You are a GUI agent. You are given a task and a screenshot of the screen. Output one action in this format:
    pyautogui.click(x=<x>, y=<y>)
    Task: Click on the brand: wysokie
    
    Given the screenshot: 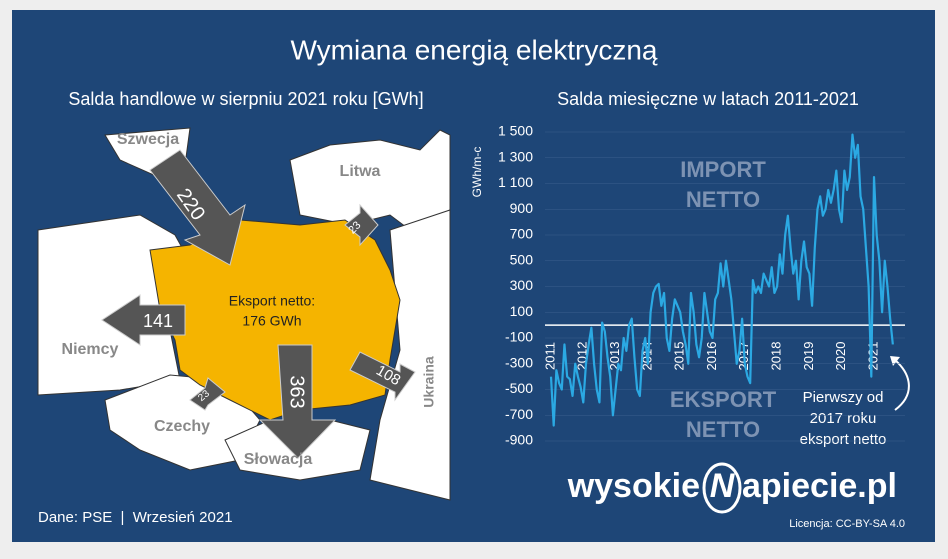 What is the action you would take?
    pyautogui.click(x=633, y=486)
    